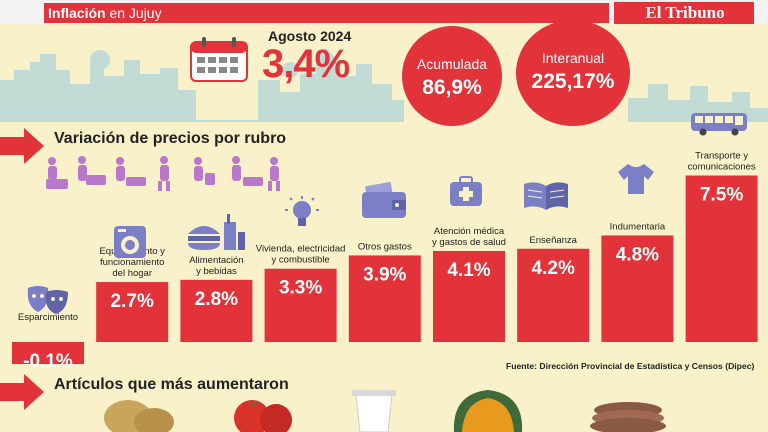 The image size is (768, 432). I want to click on accumulated-value: 86,9%, so click(452, 87).